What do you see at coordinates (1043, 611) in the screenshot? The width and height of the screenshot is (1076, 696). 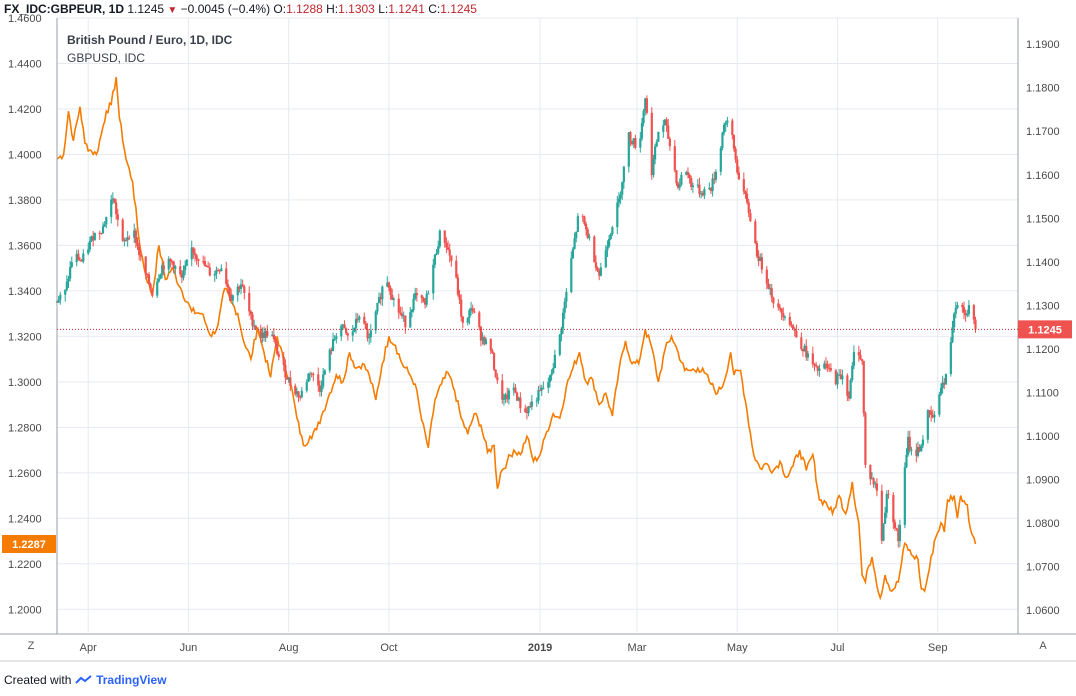 I see `right-axis-tick-label: 1.0600` at bounding box center [1043, 611].